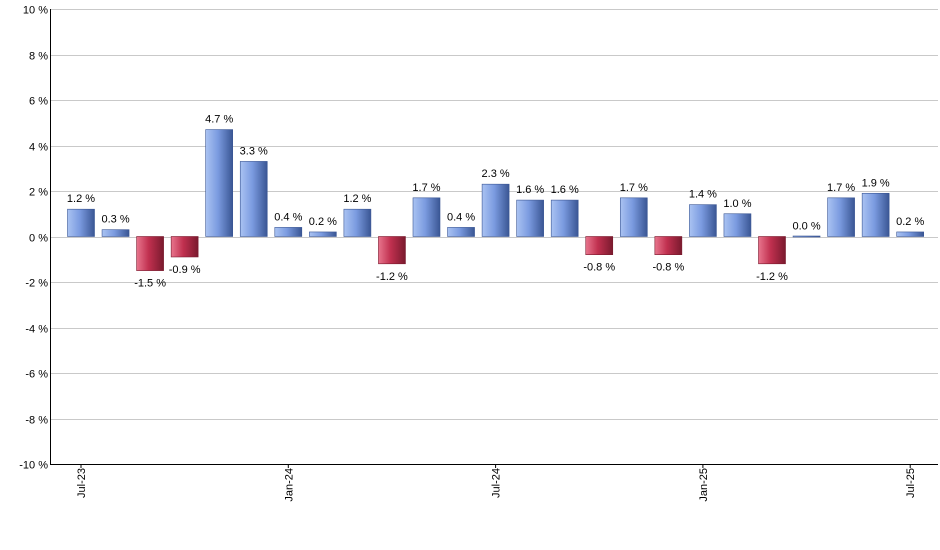  Describe the element at coordinates (33, 466) in the screenshot. I see `y-tick-label: -10 %` at that location.